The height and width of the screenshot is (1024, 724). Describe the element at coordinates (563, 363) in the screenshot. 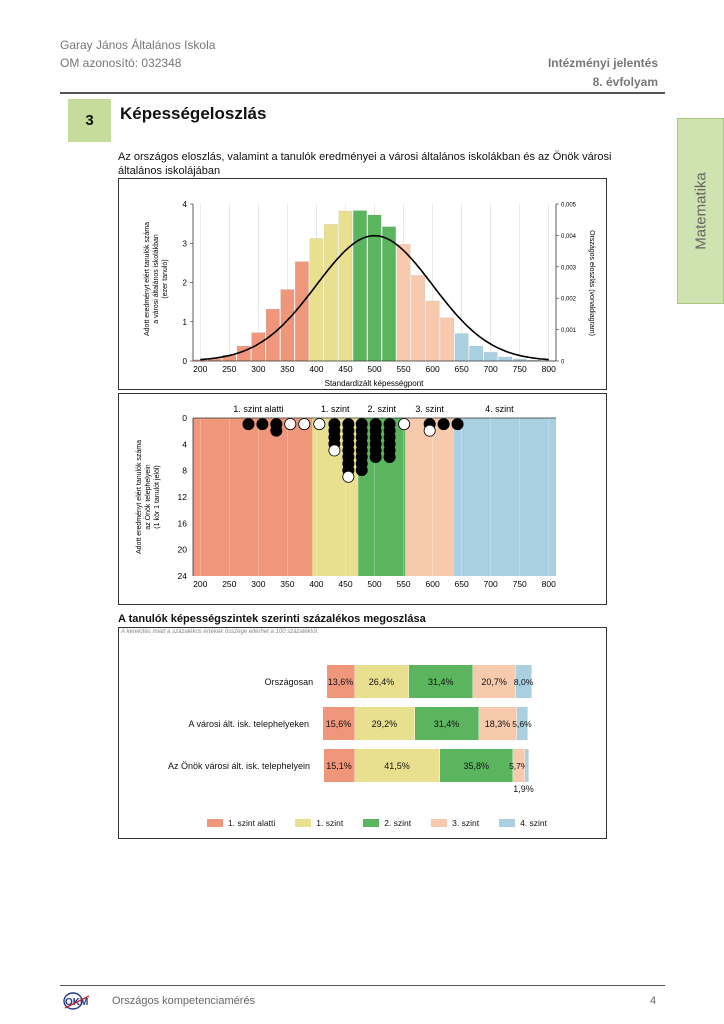

I see `y-tick-label-right: 0` at that location.